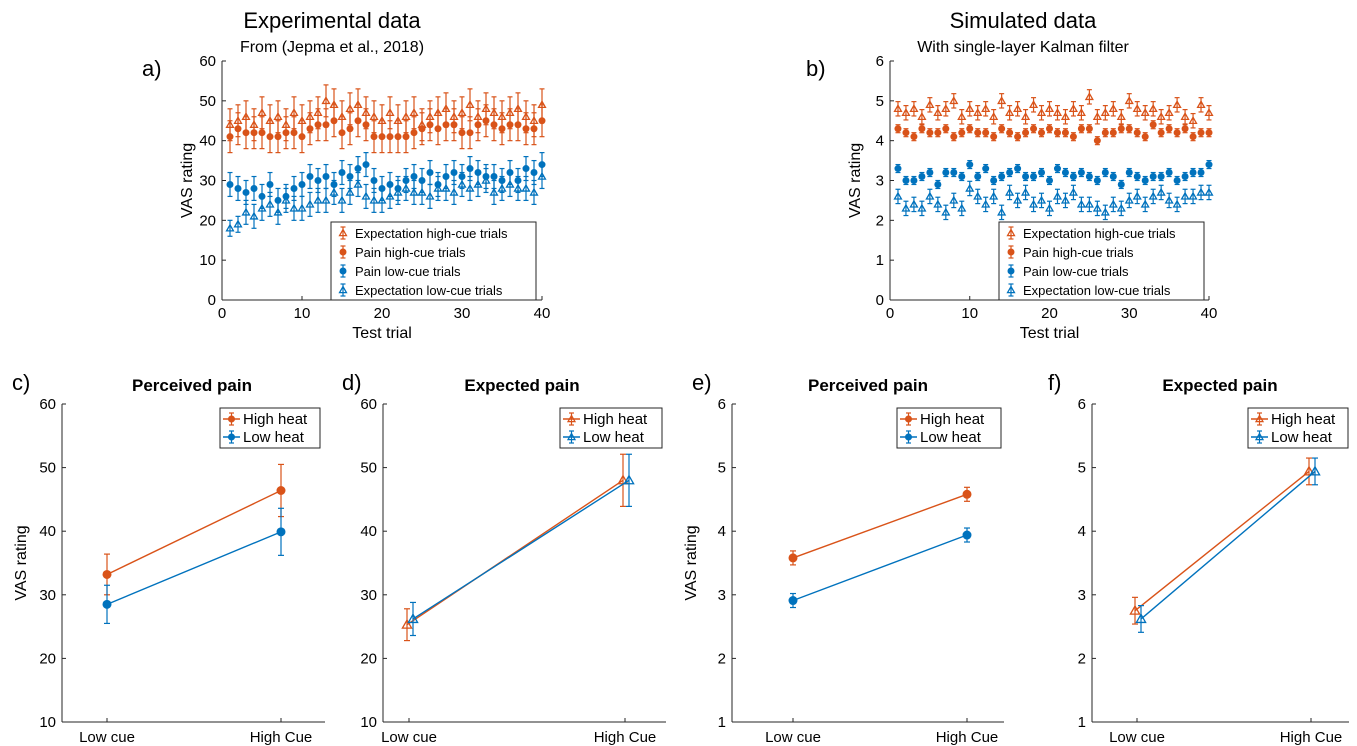  Describe the element at coordinates (207, 181) in the screenshot. I see `y-tick-label: 30` at that location.